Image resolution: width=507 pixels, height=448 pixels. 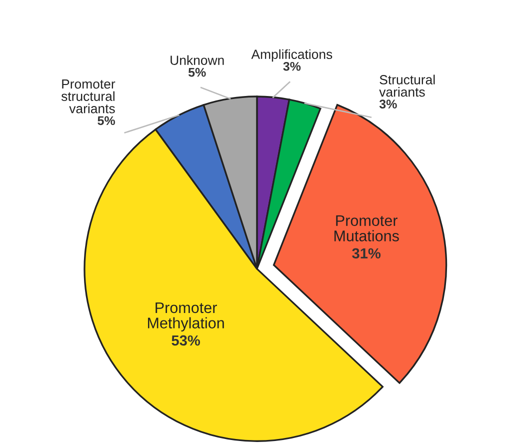 I want to click on slice-label: Promoter structural variants, so click(x=88, y=96).